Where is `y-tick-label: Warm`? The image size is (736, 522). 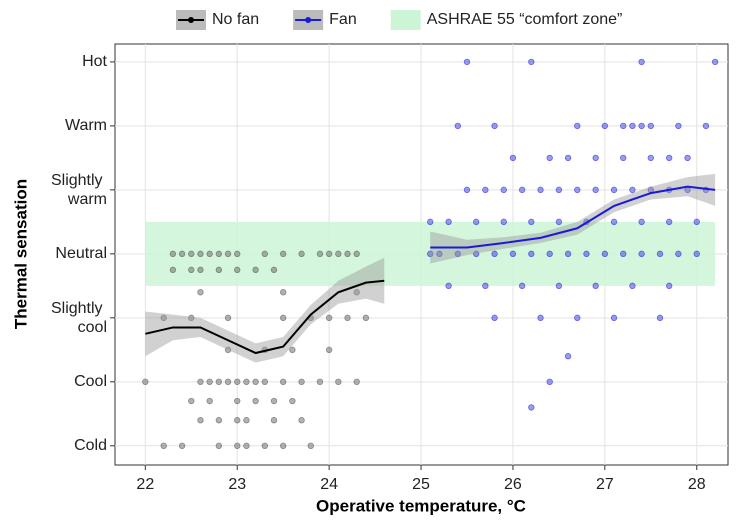
y-tick-label: Warm is located at coordinates (86, 125).